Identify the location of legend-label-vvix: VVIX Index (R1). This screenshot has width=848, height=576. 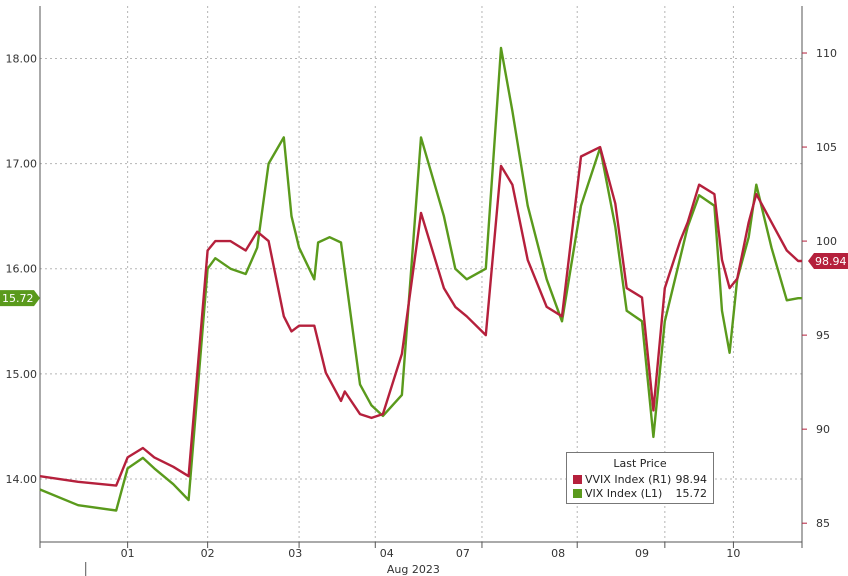
(628, 479).